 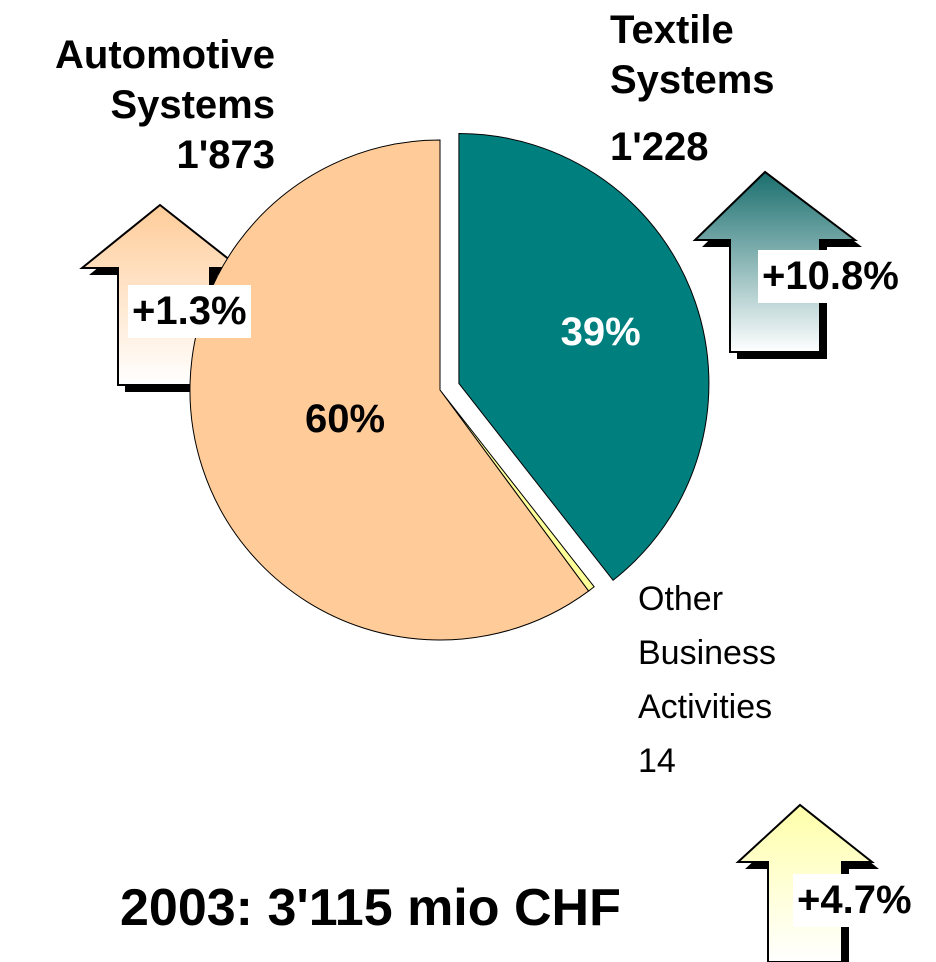 What do you see at coordinates (657, 761) in the screenshot?
I see `slice-value: 14` at bounding box center [657, 761].